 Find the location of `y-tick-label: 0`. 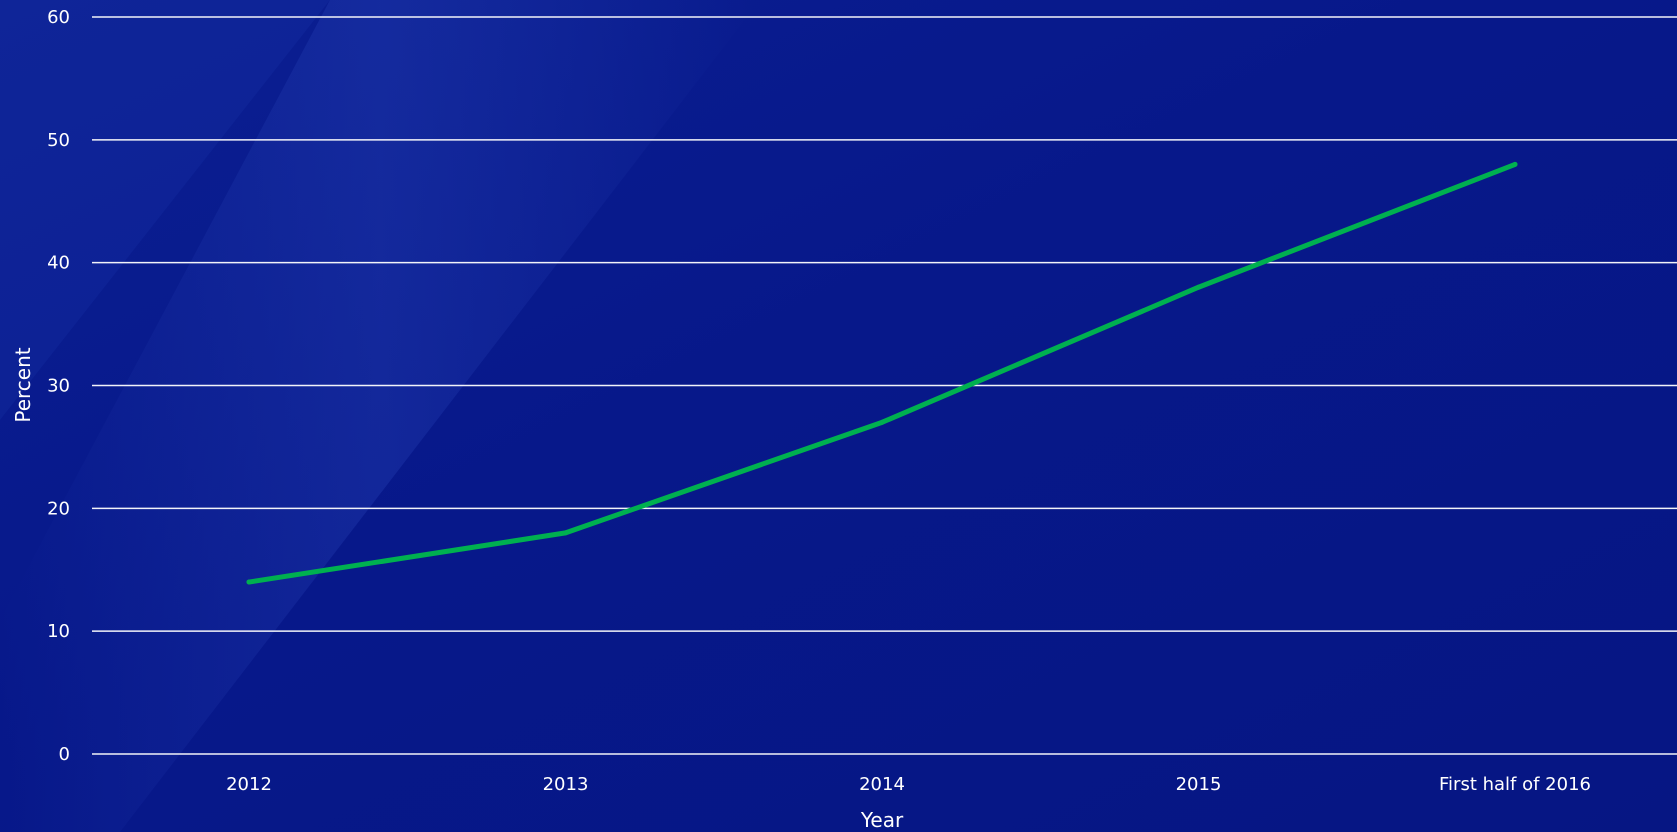

y-tick-label: 0 is located at coordinates (64, 754).